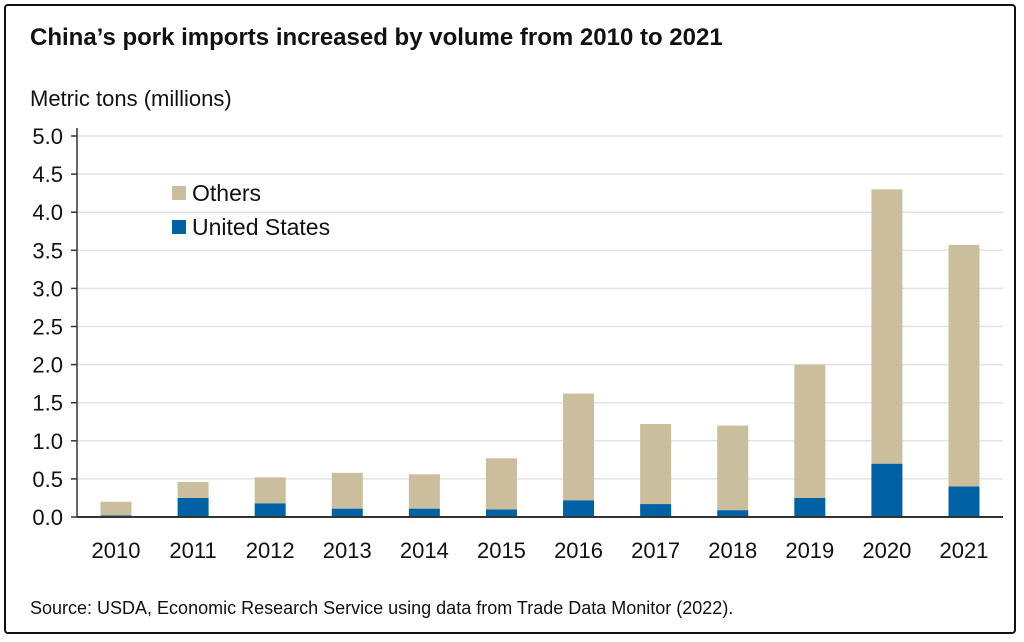 The width and height of the screenshot is (1024, 642). I want to click on y-tick-label: 3.0, so click(47, 288).